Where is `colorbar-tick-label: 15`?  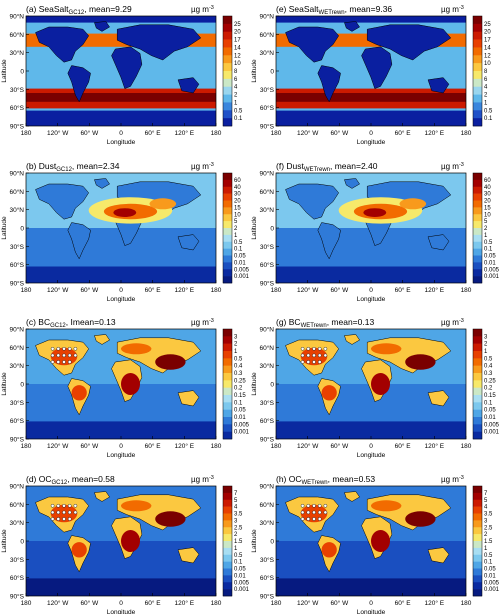 colorbar-tick-label: 15 is located at coordinates (237, 208).